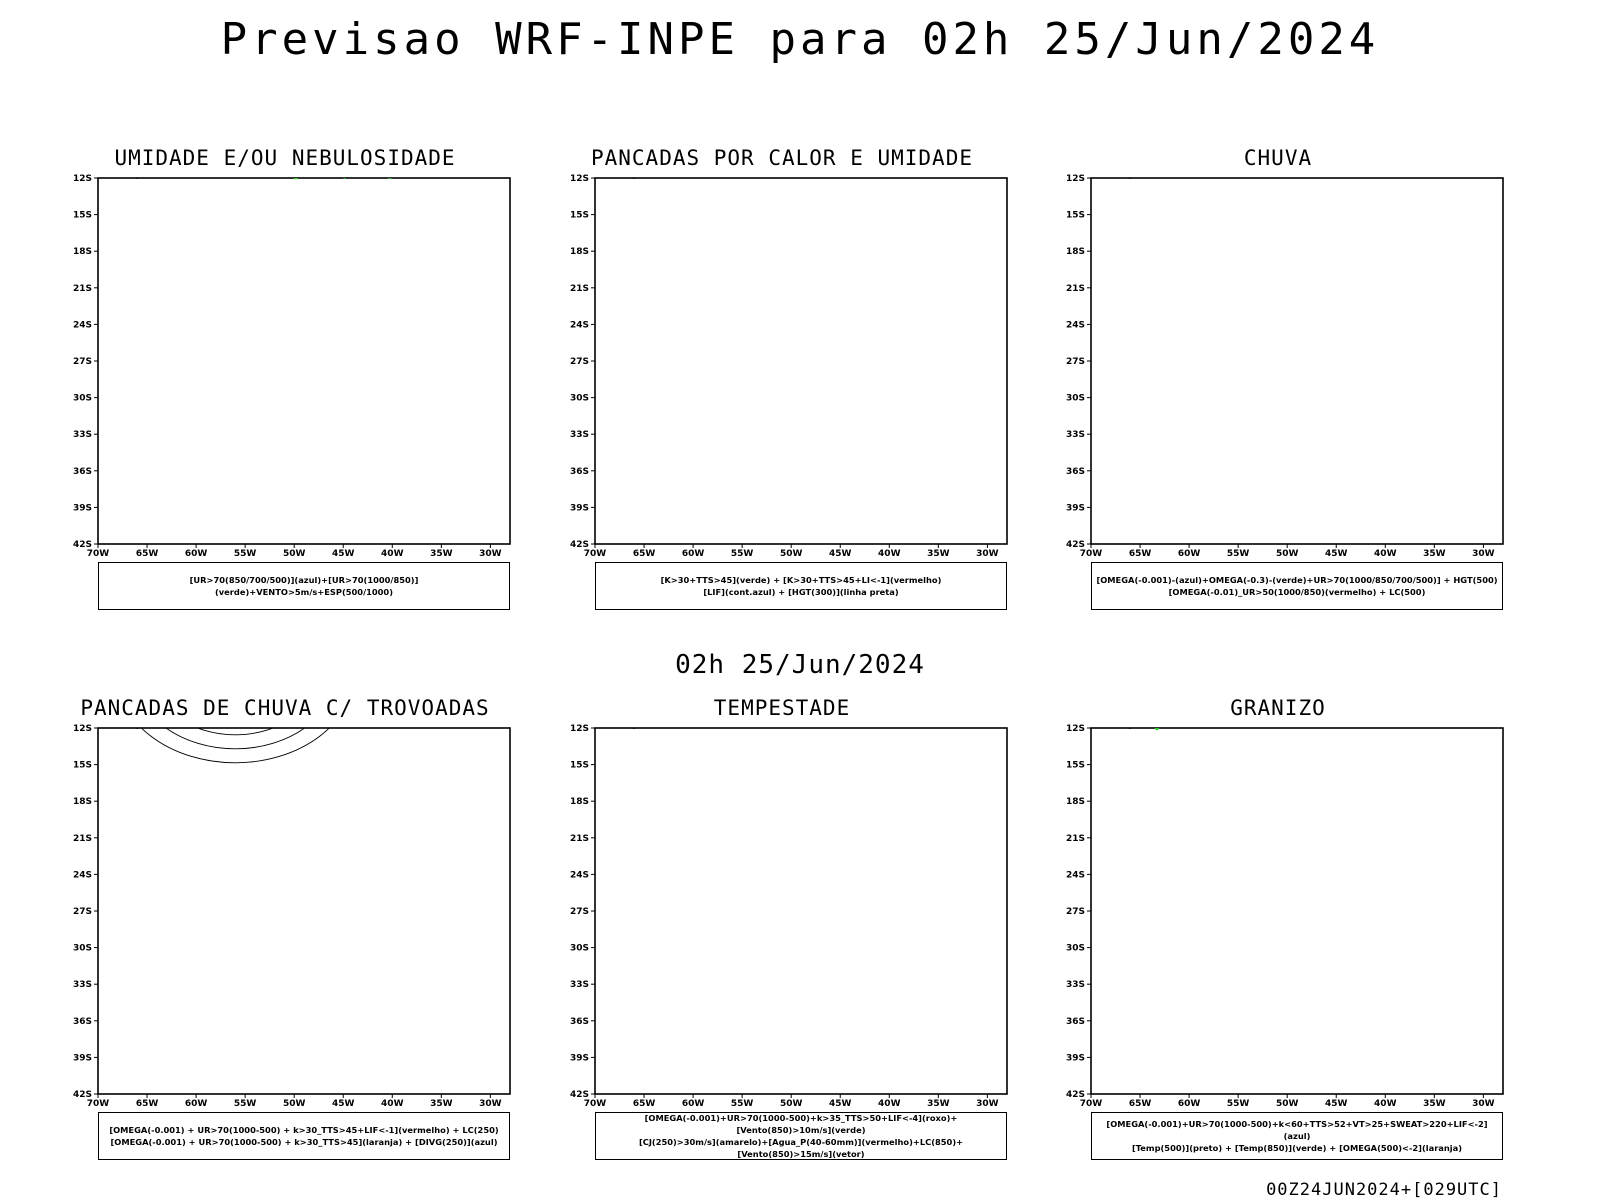  What do you see at coordinates (938, 1104) in the screenshot?
I see `lon-tick-label: 35W` at bounding box center [938, 1104].